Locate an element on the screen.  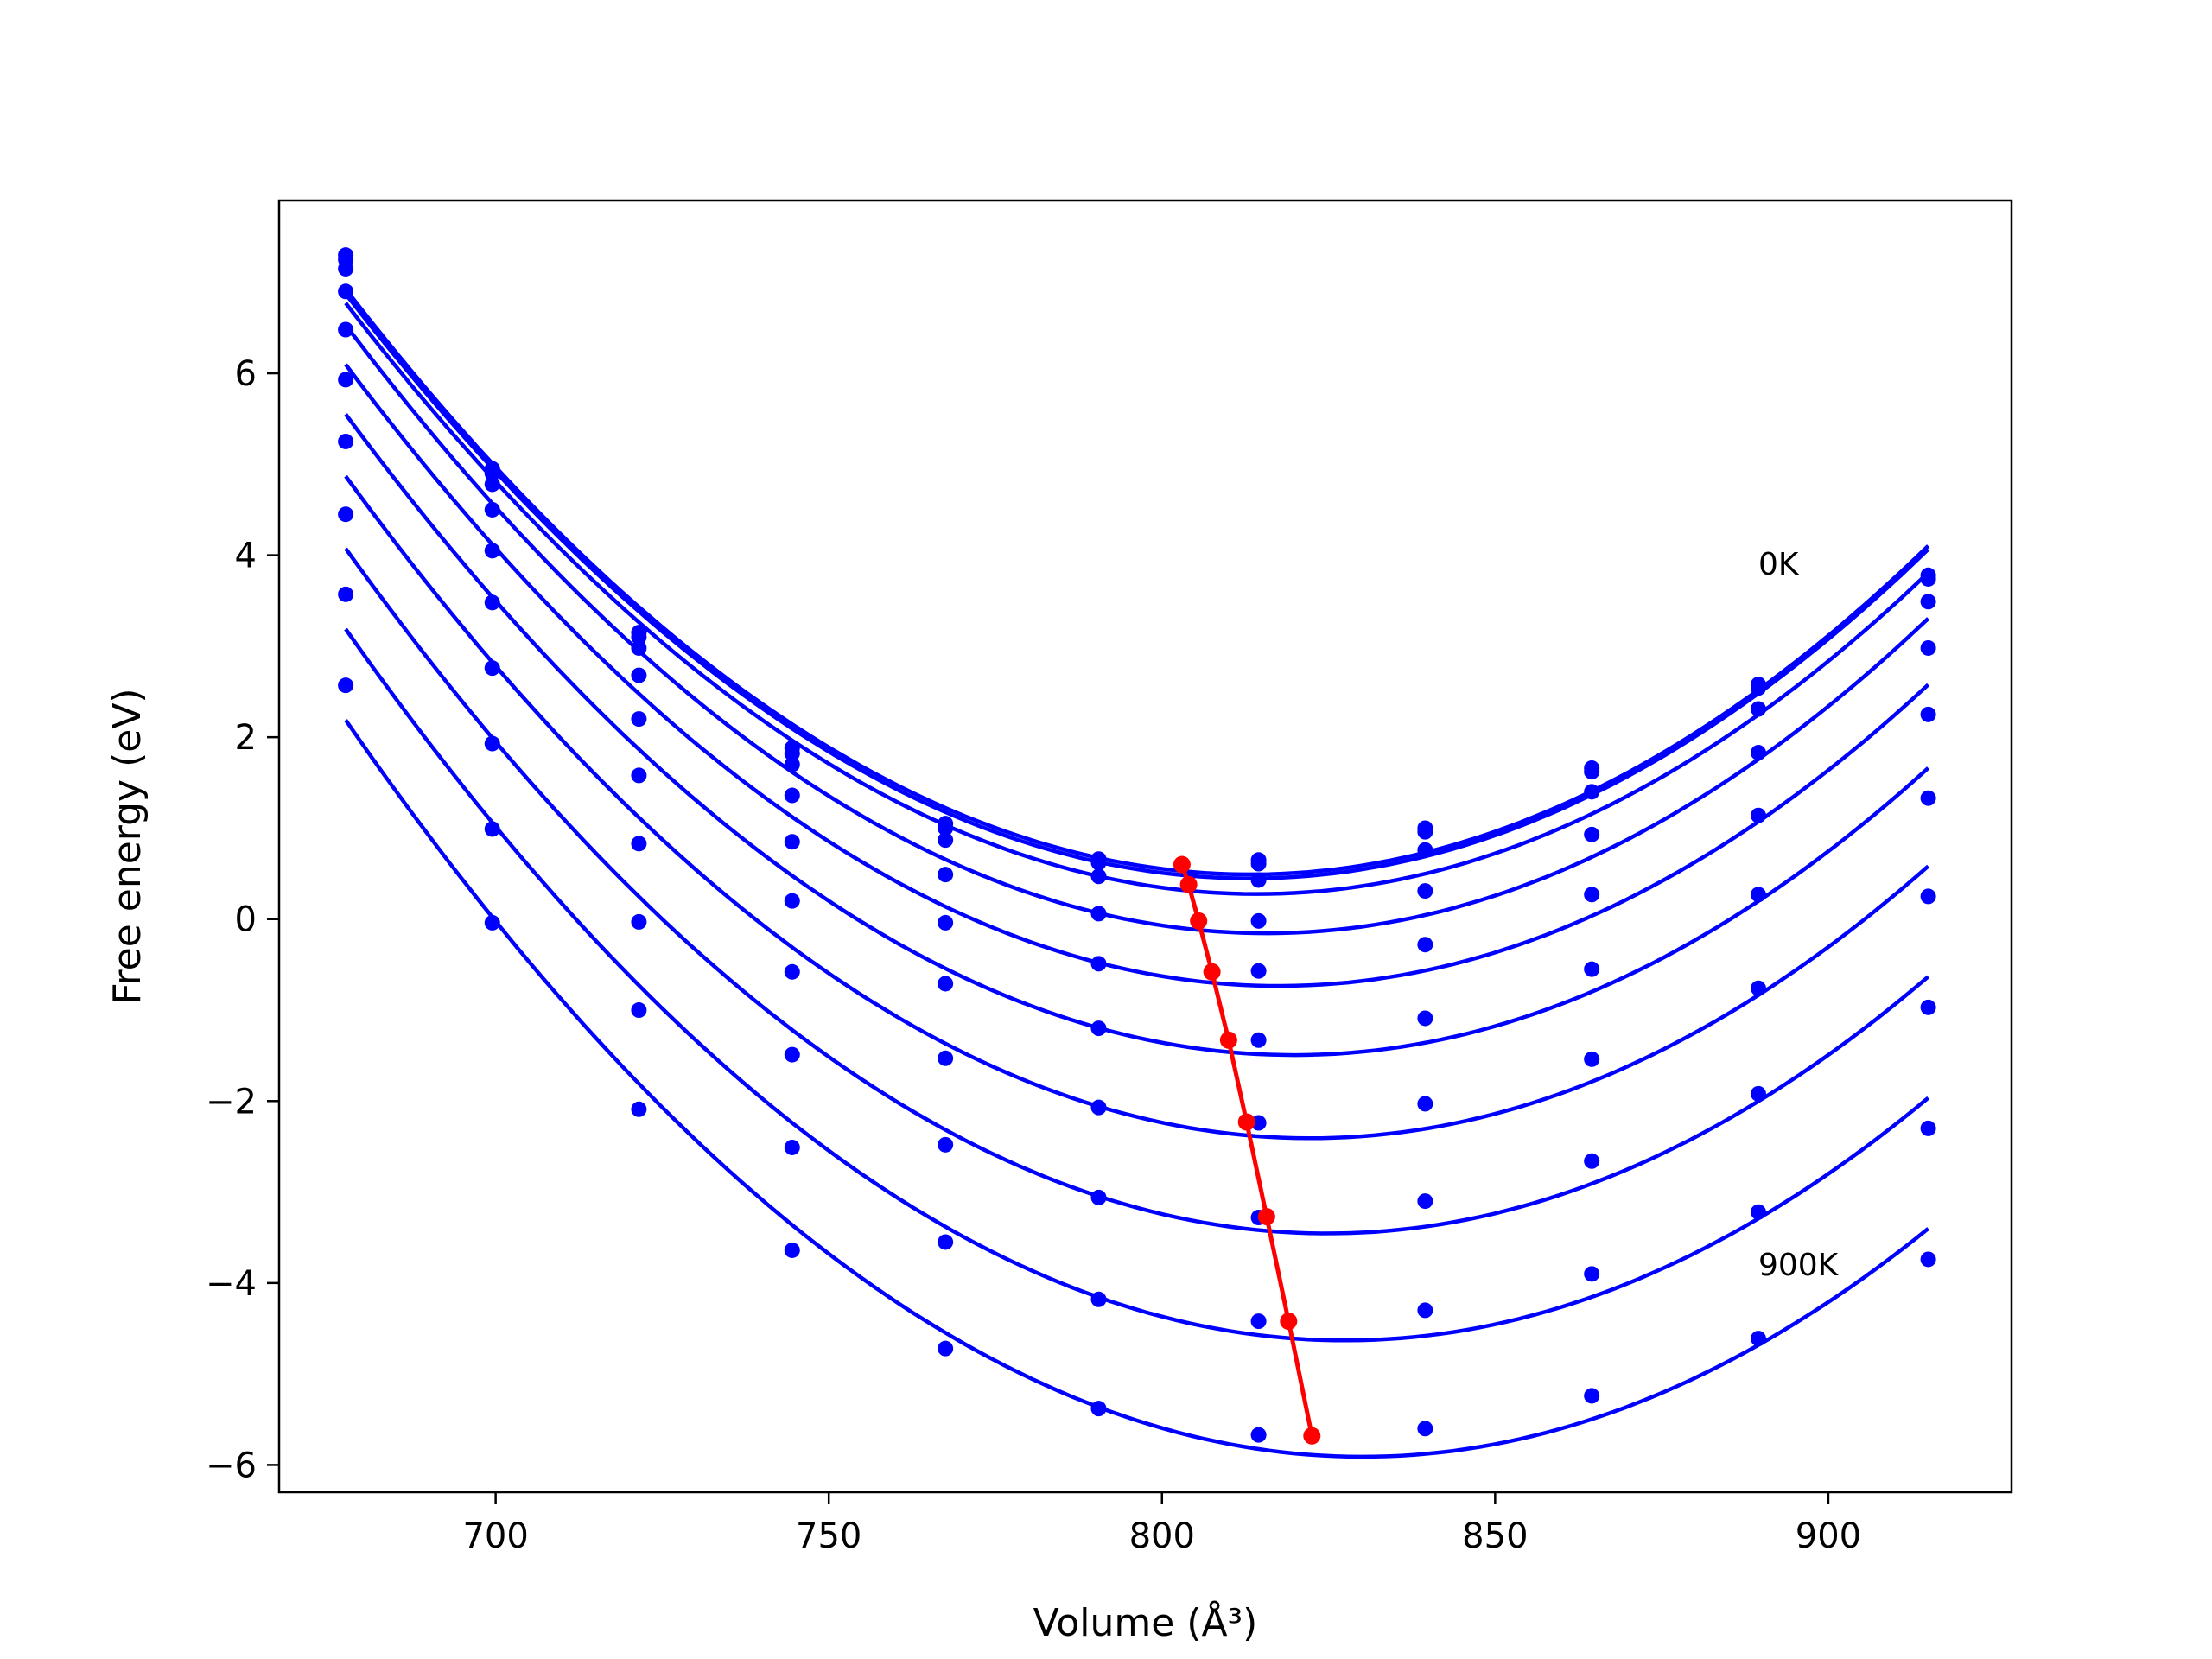
x-axis-ticks: 700 750 800 850 900 is located at coordinates (1161, 1524).